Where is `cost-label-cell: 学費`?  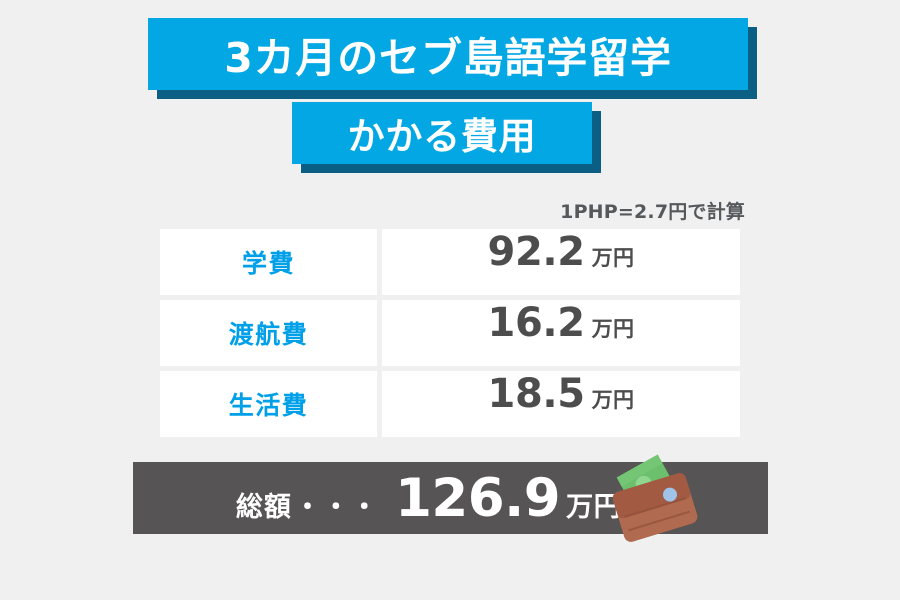
cost-label-cell: 学費 is located at coordinates (268, 262).